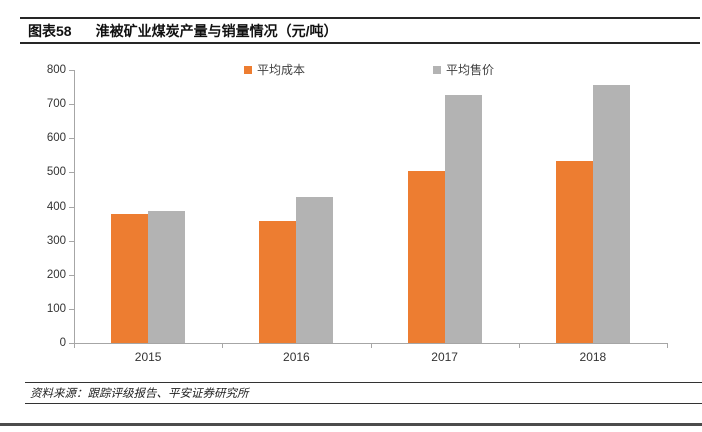 The image size is (702, 432). I want to click on y-tick-label: 300, so click(56, 240).